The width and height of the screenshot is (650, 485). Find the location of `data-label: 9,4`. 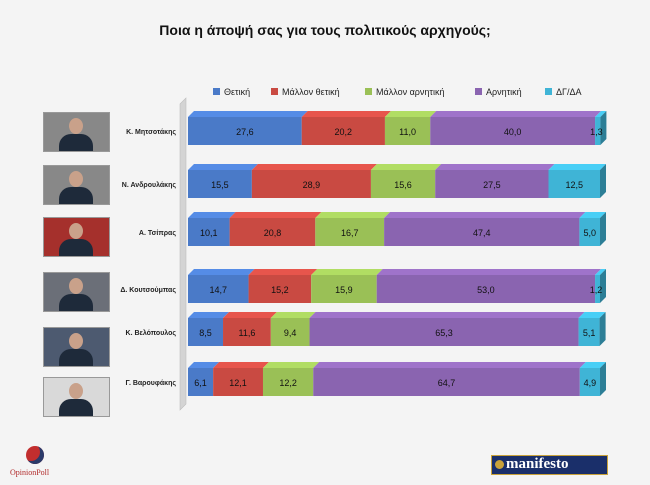

data-label: 9,4 is located at coordinates (290, 333).